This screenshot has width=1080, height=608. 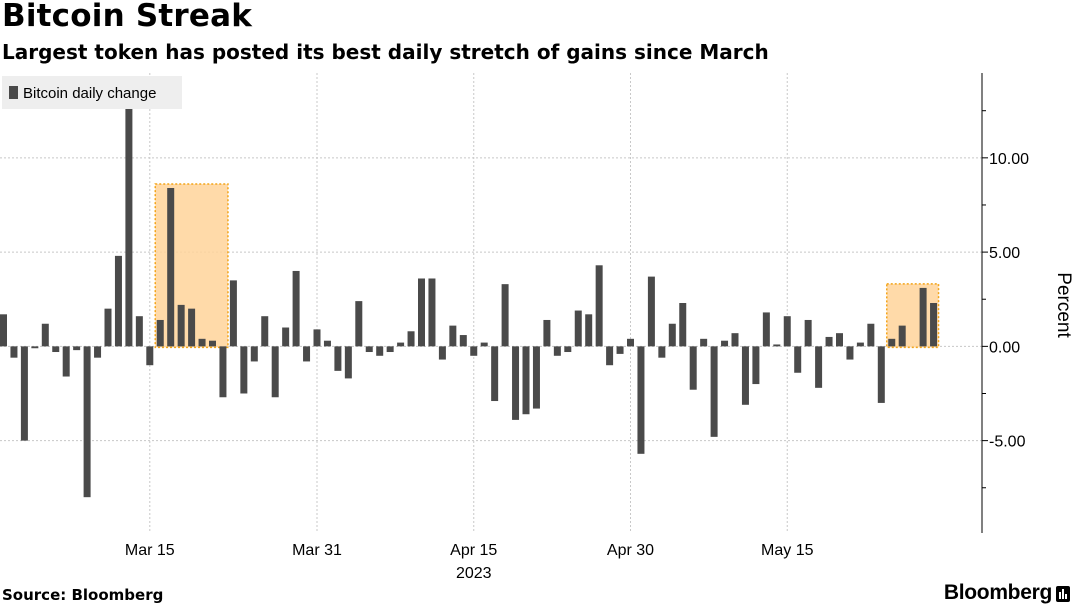 I want to click on x-tick-label: May 15, so click(x=787, y=550).